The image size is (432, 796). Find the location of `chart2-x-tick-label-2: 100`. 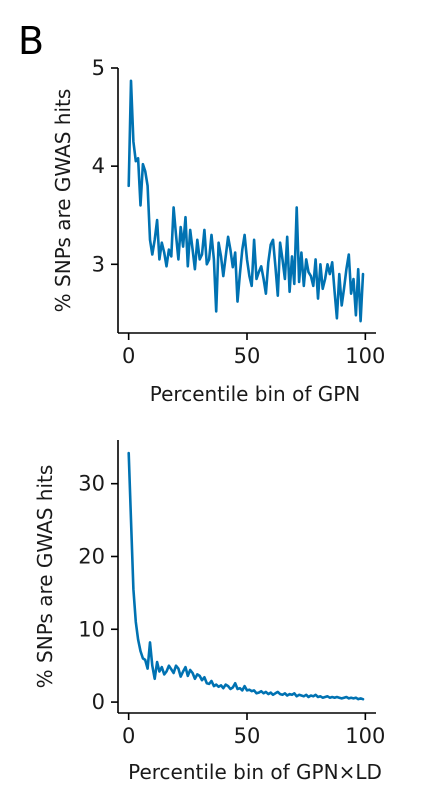

chart2-x-tick-label-2: 100 is located at coordinates (365, 736).